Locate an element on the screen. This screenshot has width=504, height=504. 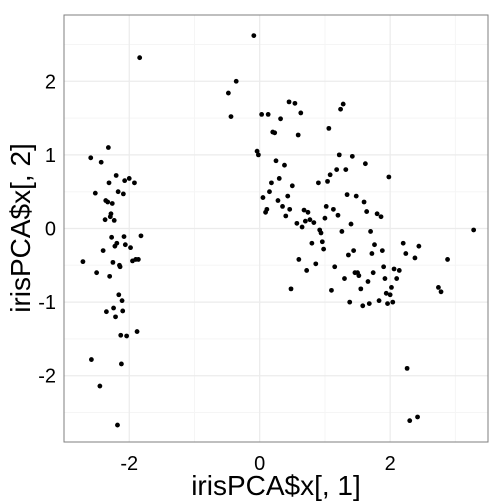
y-tick-label: 2 is located at coordinates (50, 82).